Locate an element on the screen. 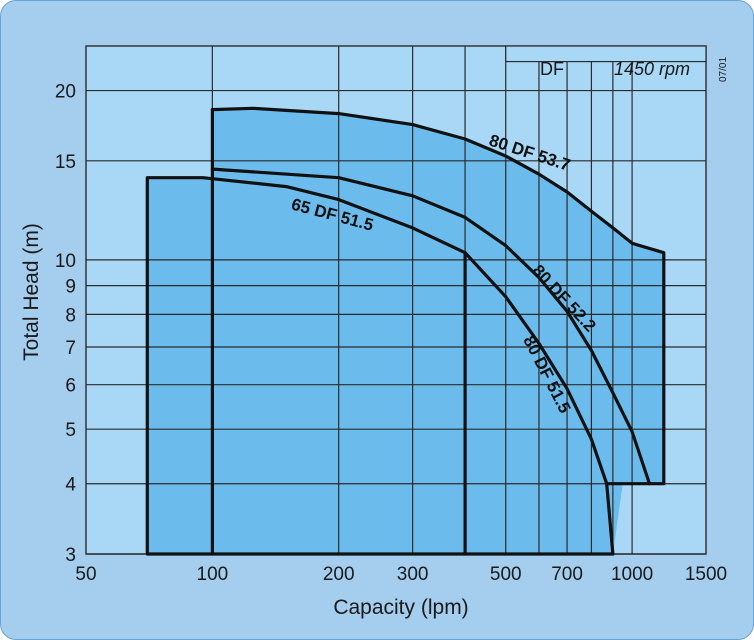 The width and height of the screenshot is (754, 640). x-tick-label-1000: 1000 is located at coordinates (632, 574).